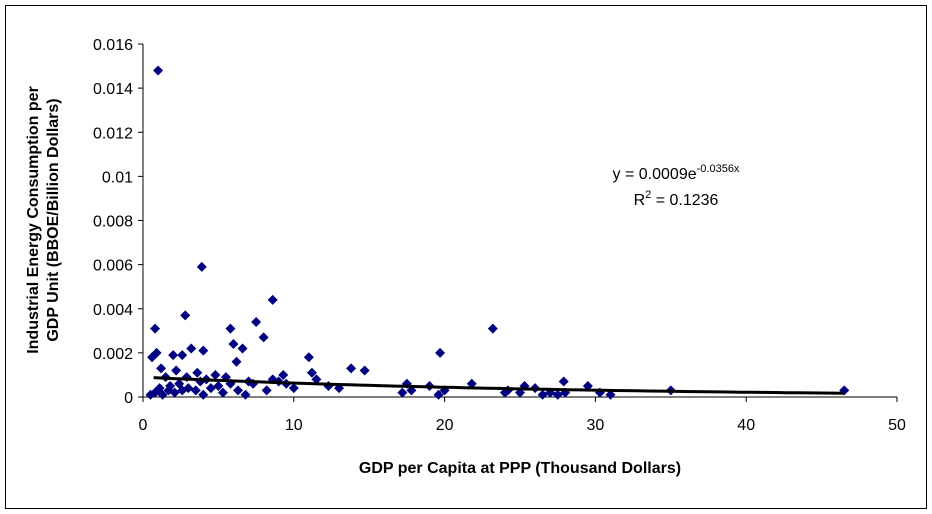 This screenshot has height=514, width=932. What do you see at coordinates (746, 425) in the screenshot?
I see `x-tick-label: 40` at bounding box center [746, 425].